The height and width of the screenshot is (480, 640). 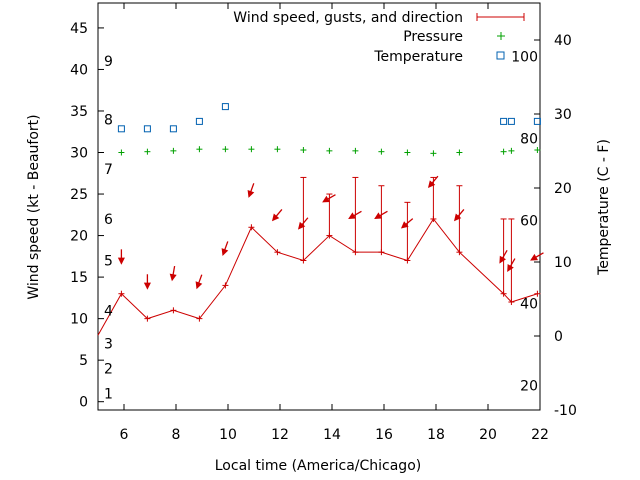 I want to click on fahrenheit-scale-label: 20, so click(x=529, y=387).